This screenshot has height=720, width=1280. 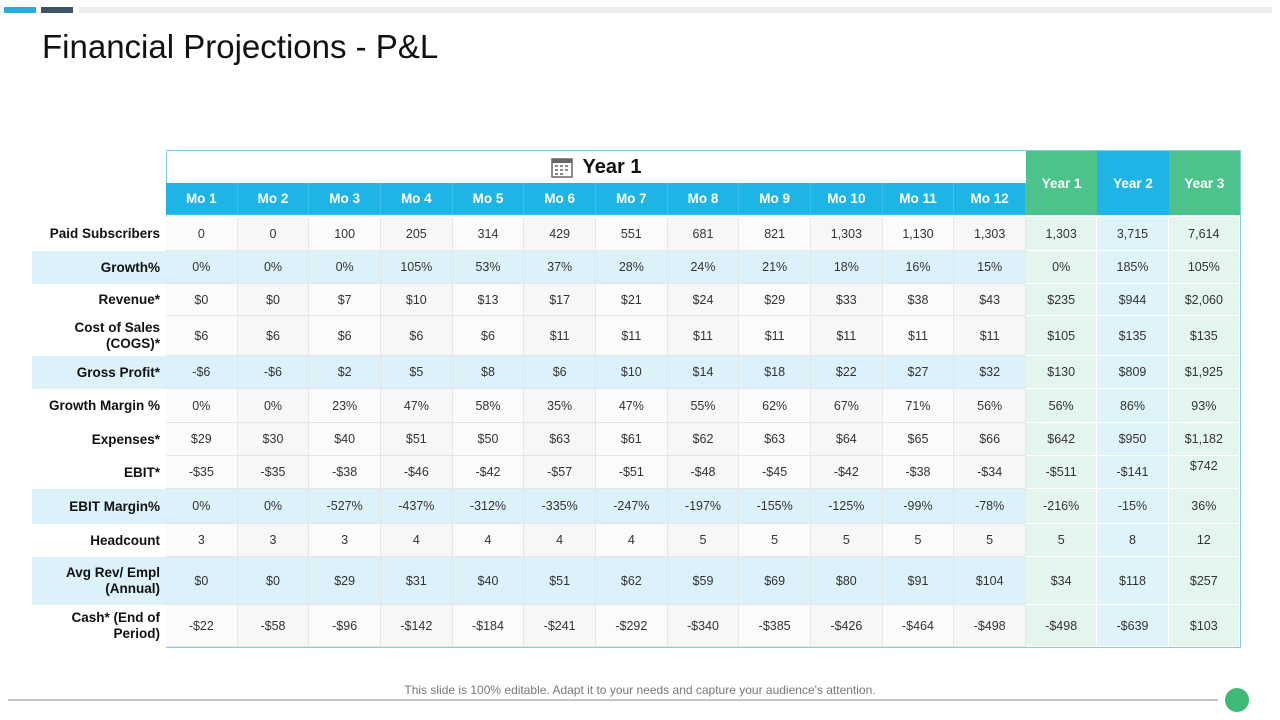 I want to click on month-header: Mo 12, so click(x=990, y=199).